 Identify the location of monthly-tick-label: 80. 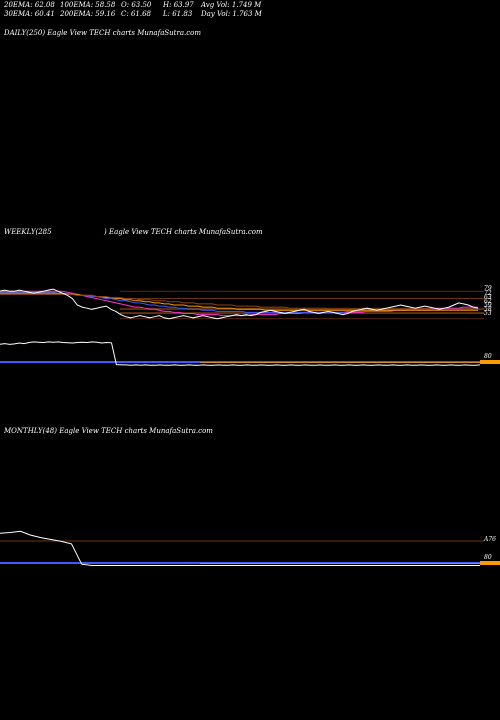
(488, 557).